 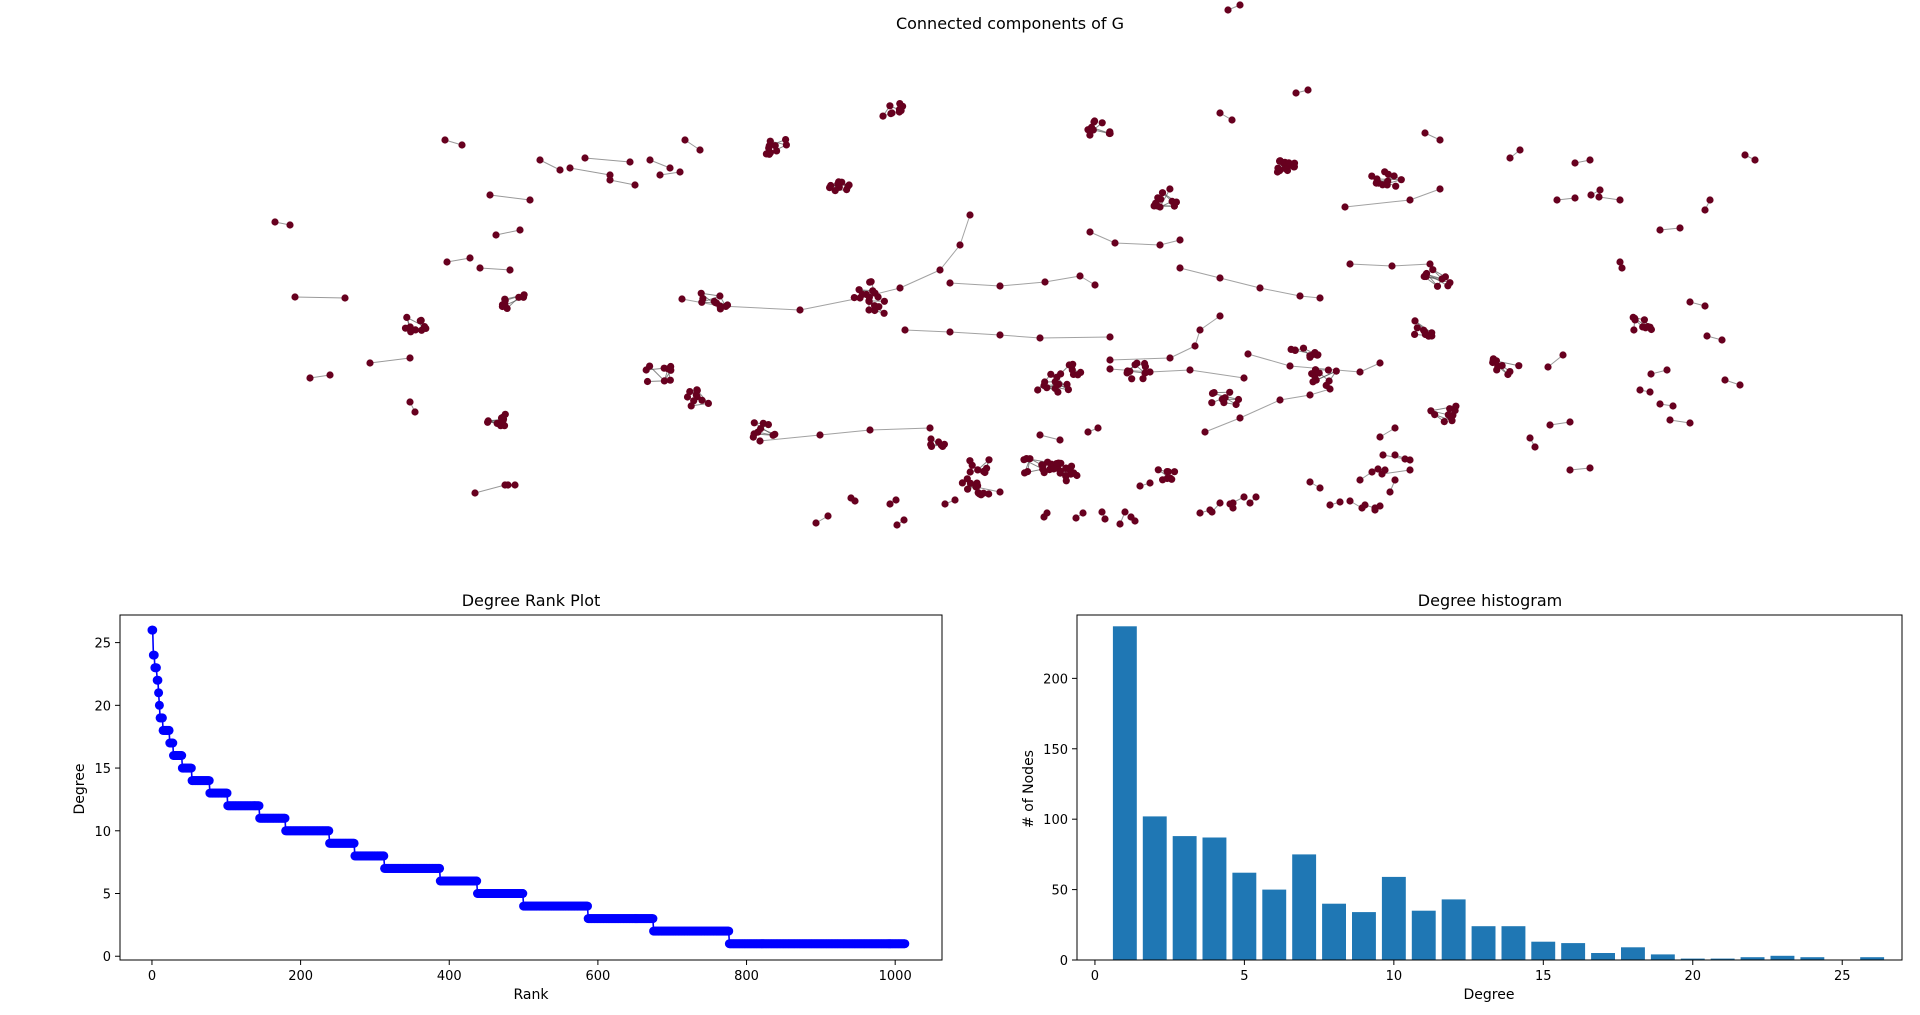 What do you see at coordinates (531, 600) in the screenshot?
I see `rank-plot-title: Degree Rank Plot` at bounding box center [531, 600].